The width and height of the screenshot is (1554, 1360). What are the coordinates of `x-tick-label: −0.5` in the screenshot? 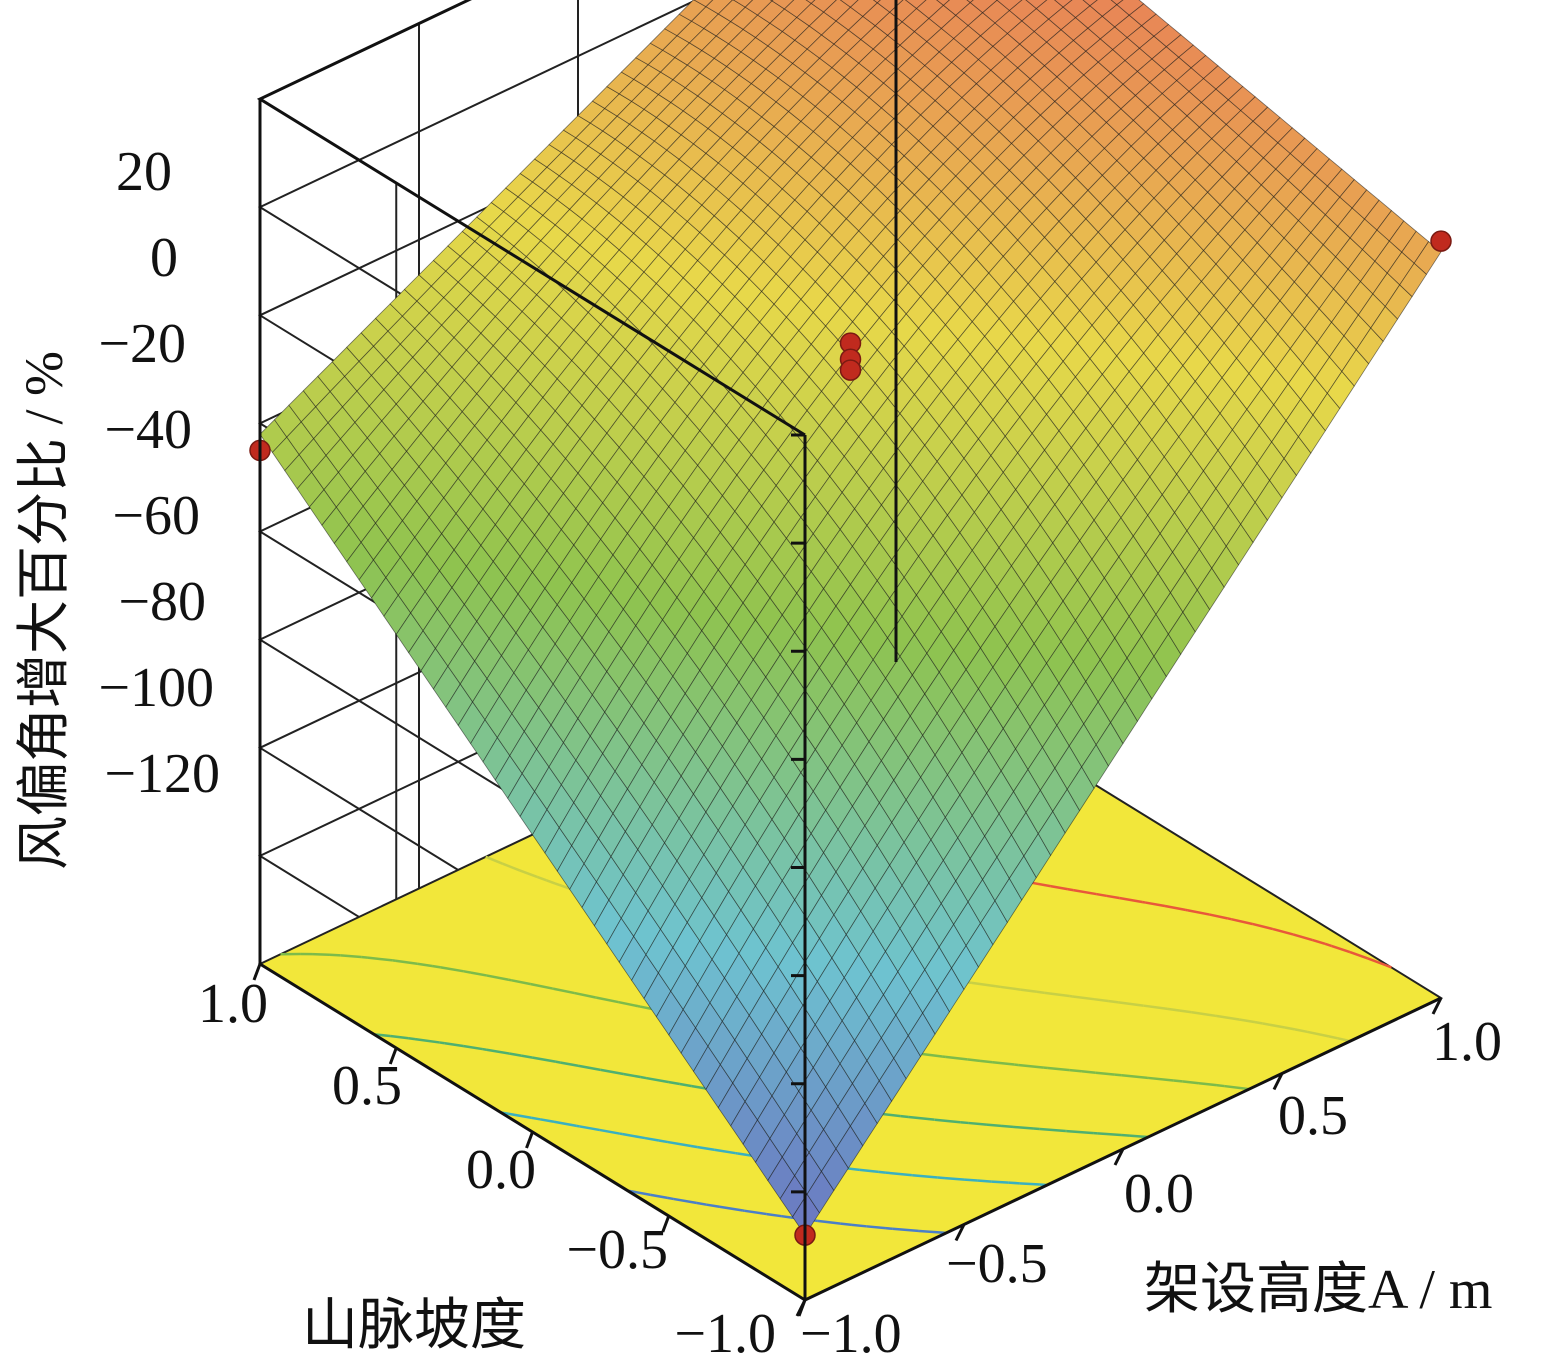 It's located at (997, 1264).